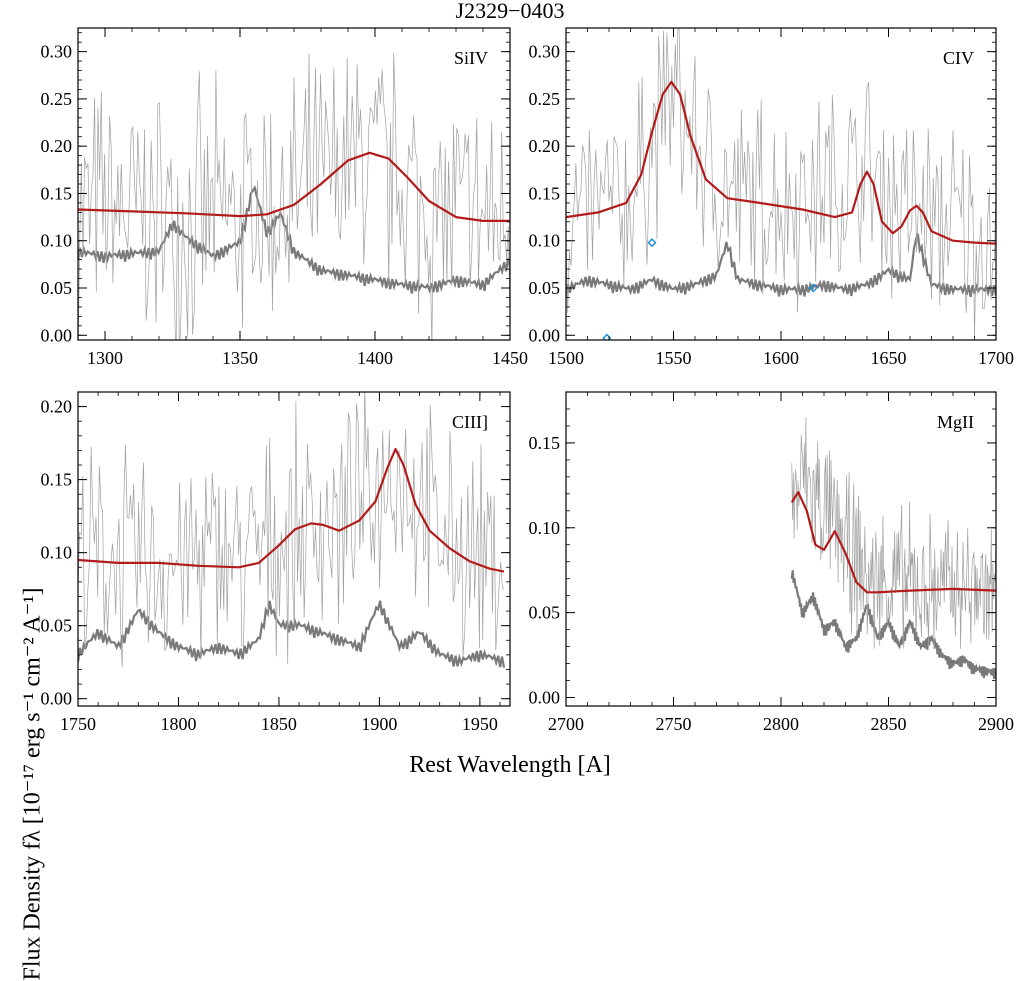 This screenshot has width=1020, height=981. Describe the element at coordinates (78, 724) in the screenshot. I see `x-tick-label: 1750` at that location.